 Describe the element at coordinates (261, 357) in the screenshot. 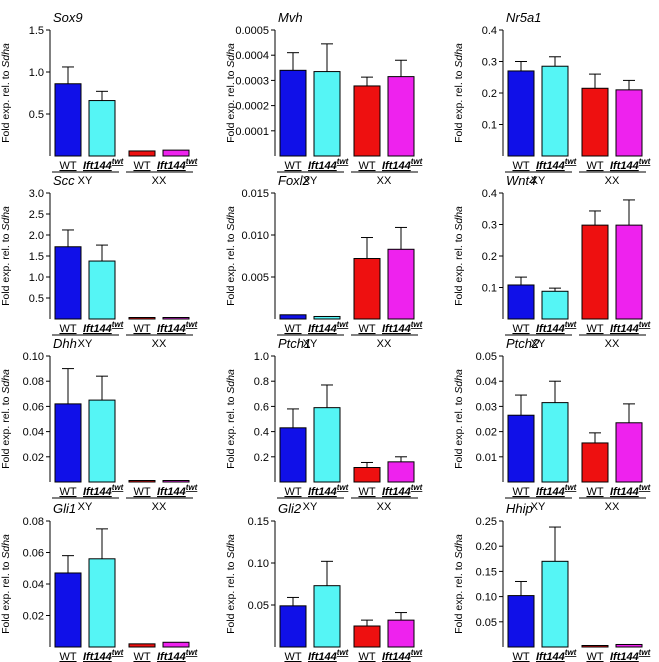

I see `y-tick-label: 1.0` at that location.